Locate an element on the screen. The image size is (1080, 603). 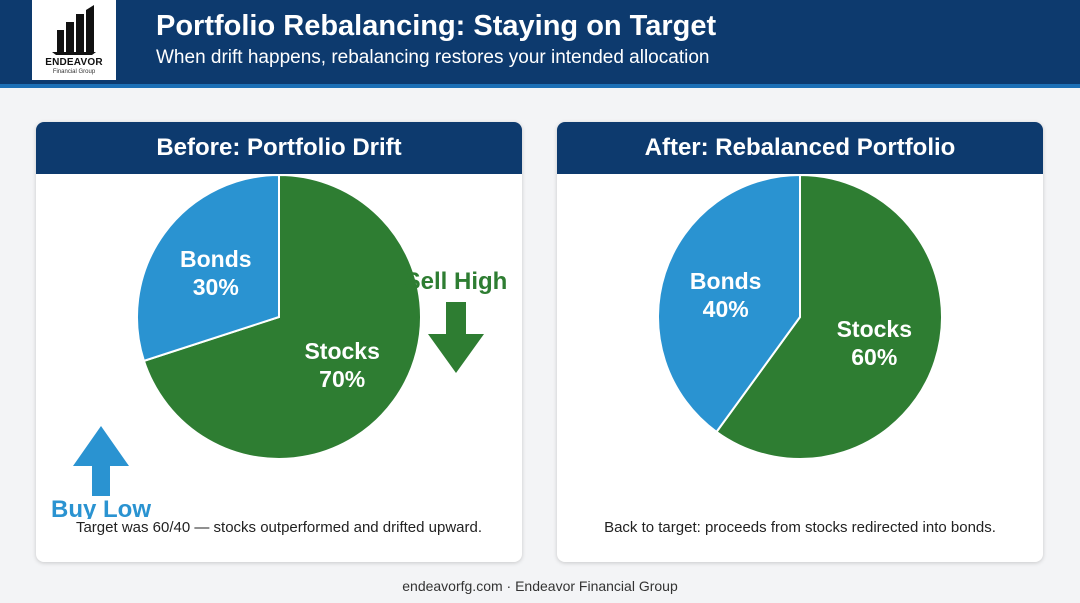
buy-low-label: Buy Low is located at coordinates (101, 507).